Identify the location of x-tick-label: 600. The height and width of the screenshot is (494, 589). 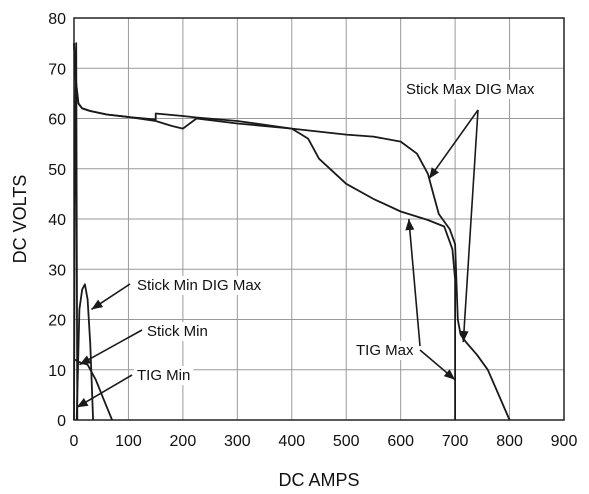
(400, 441).